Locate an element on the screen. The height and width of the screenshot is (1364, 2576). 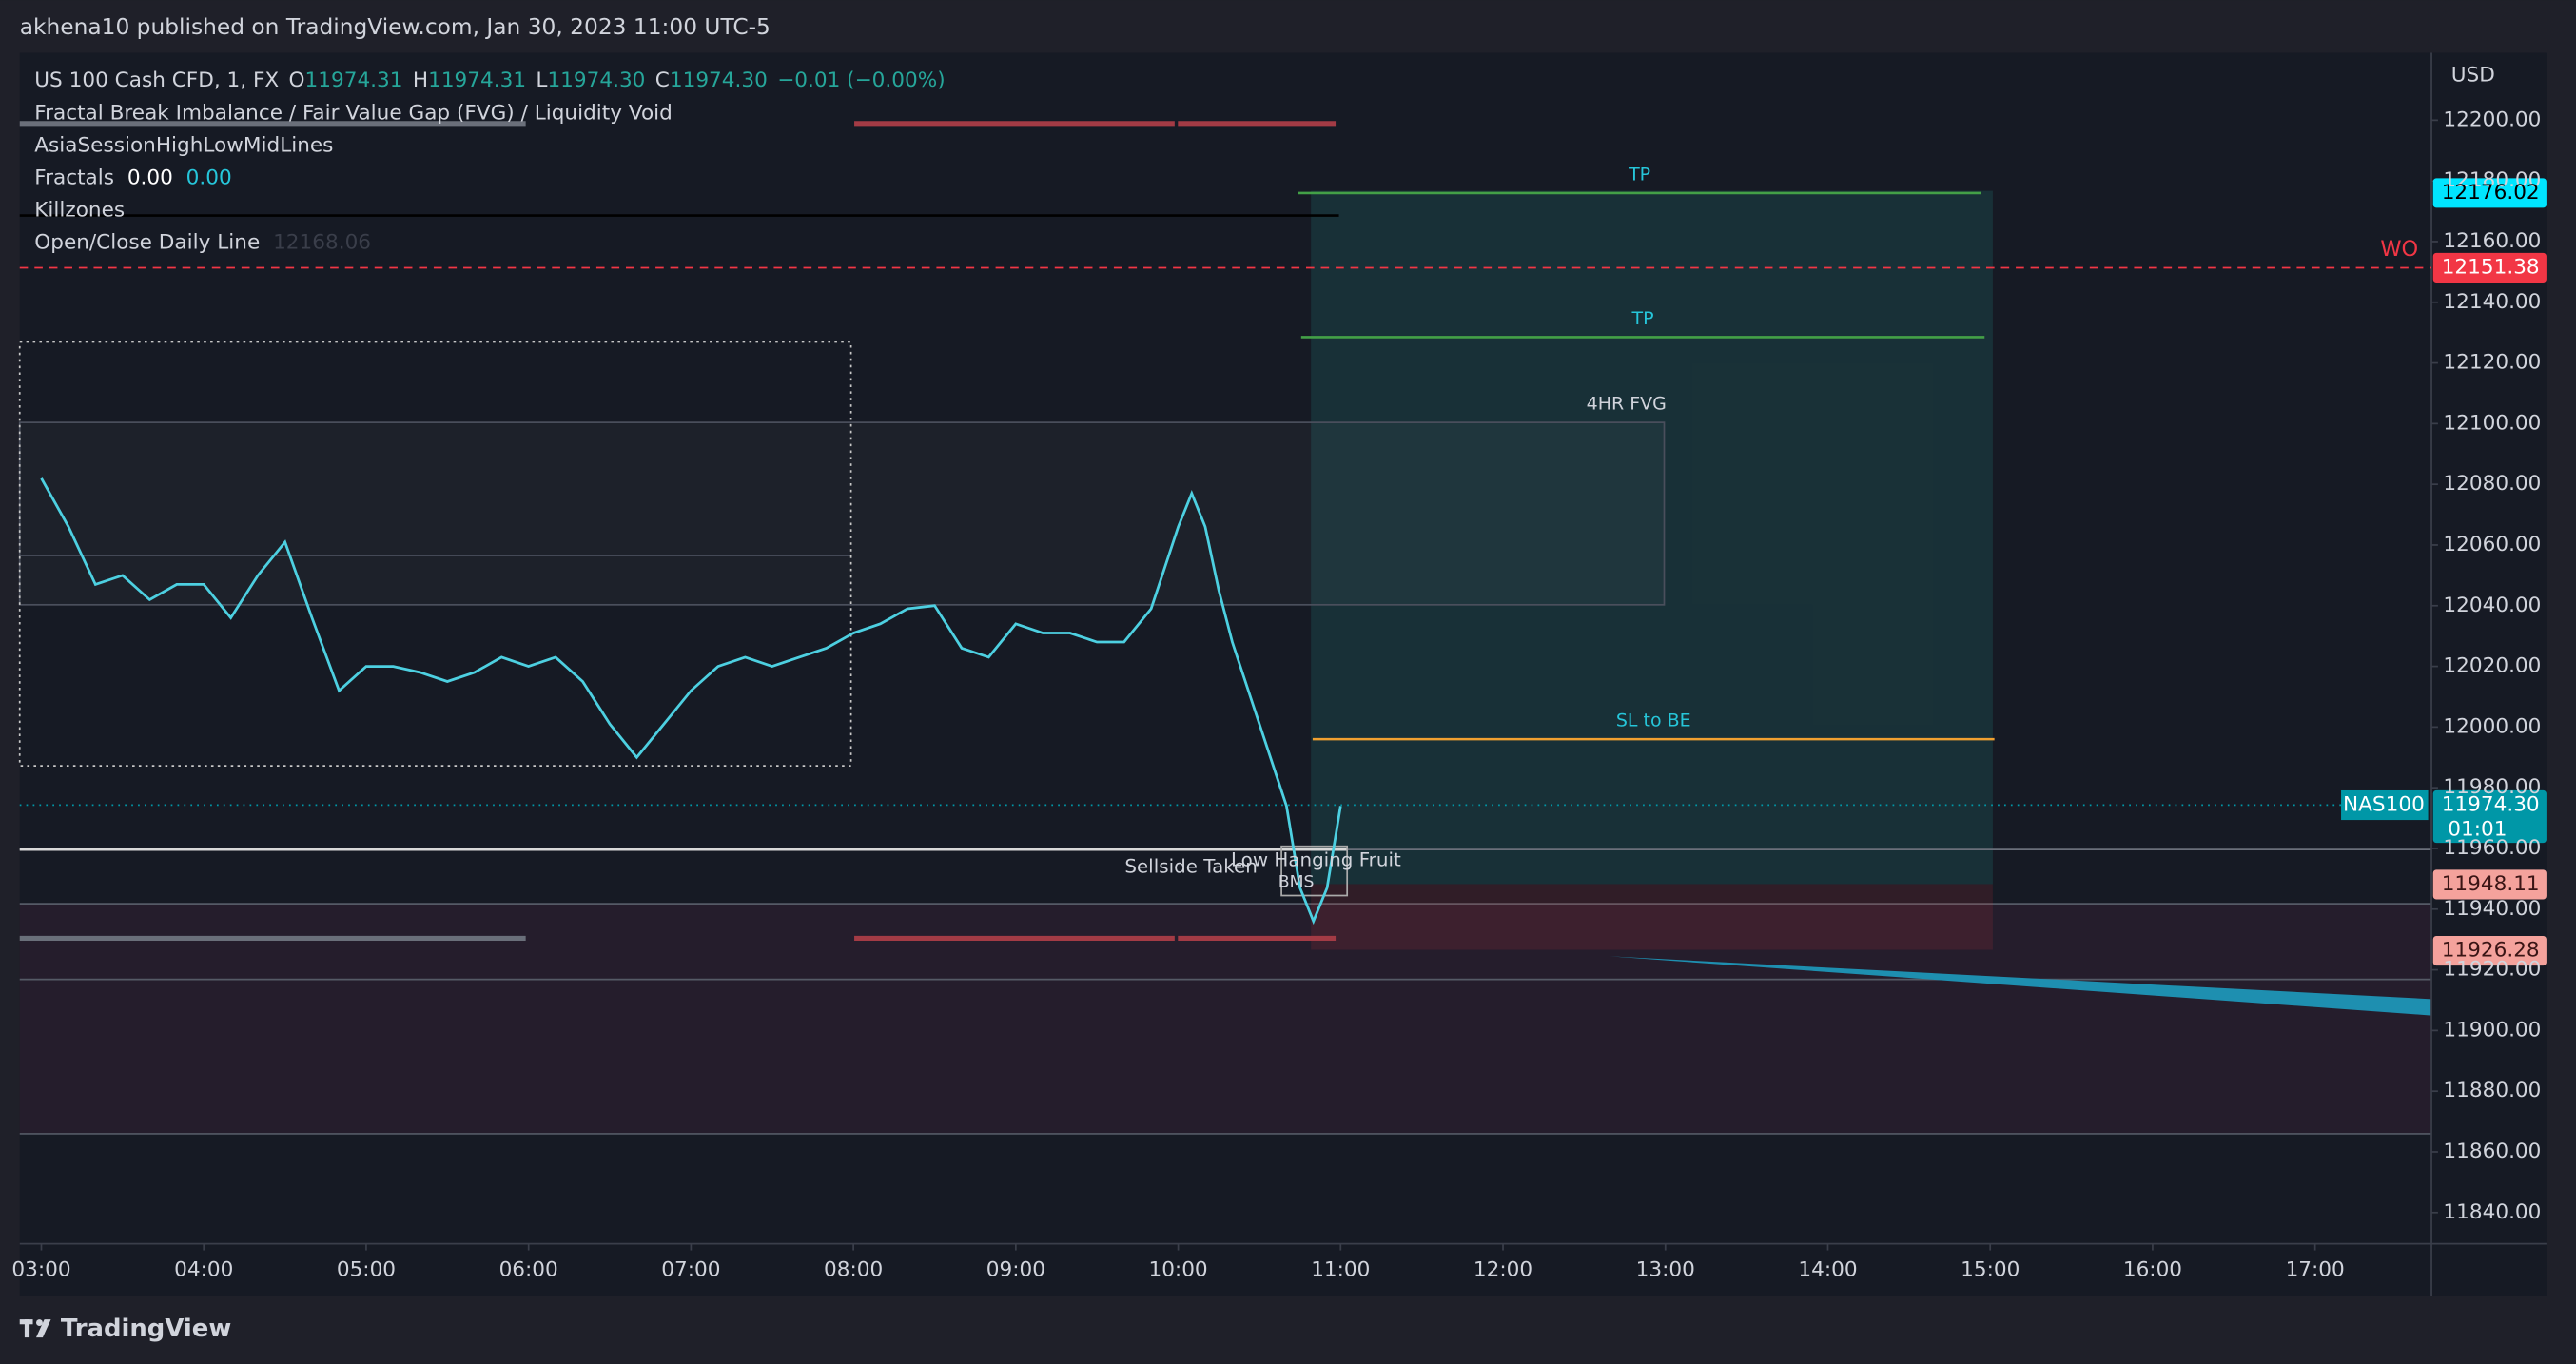
price-axis is located at coordinates (2489, 648).